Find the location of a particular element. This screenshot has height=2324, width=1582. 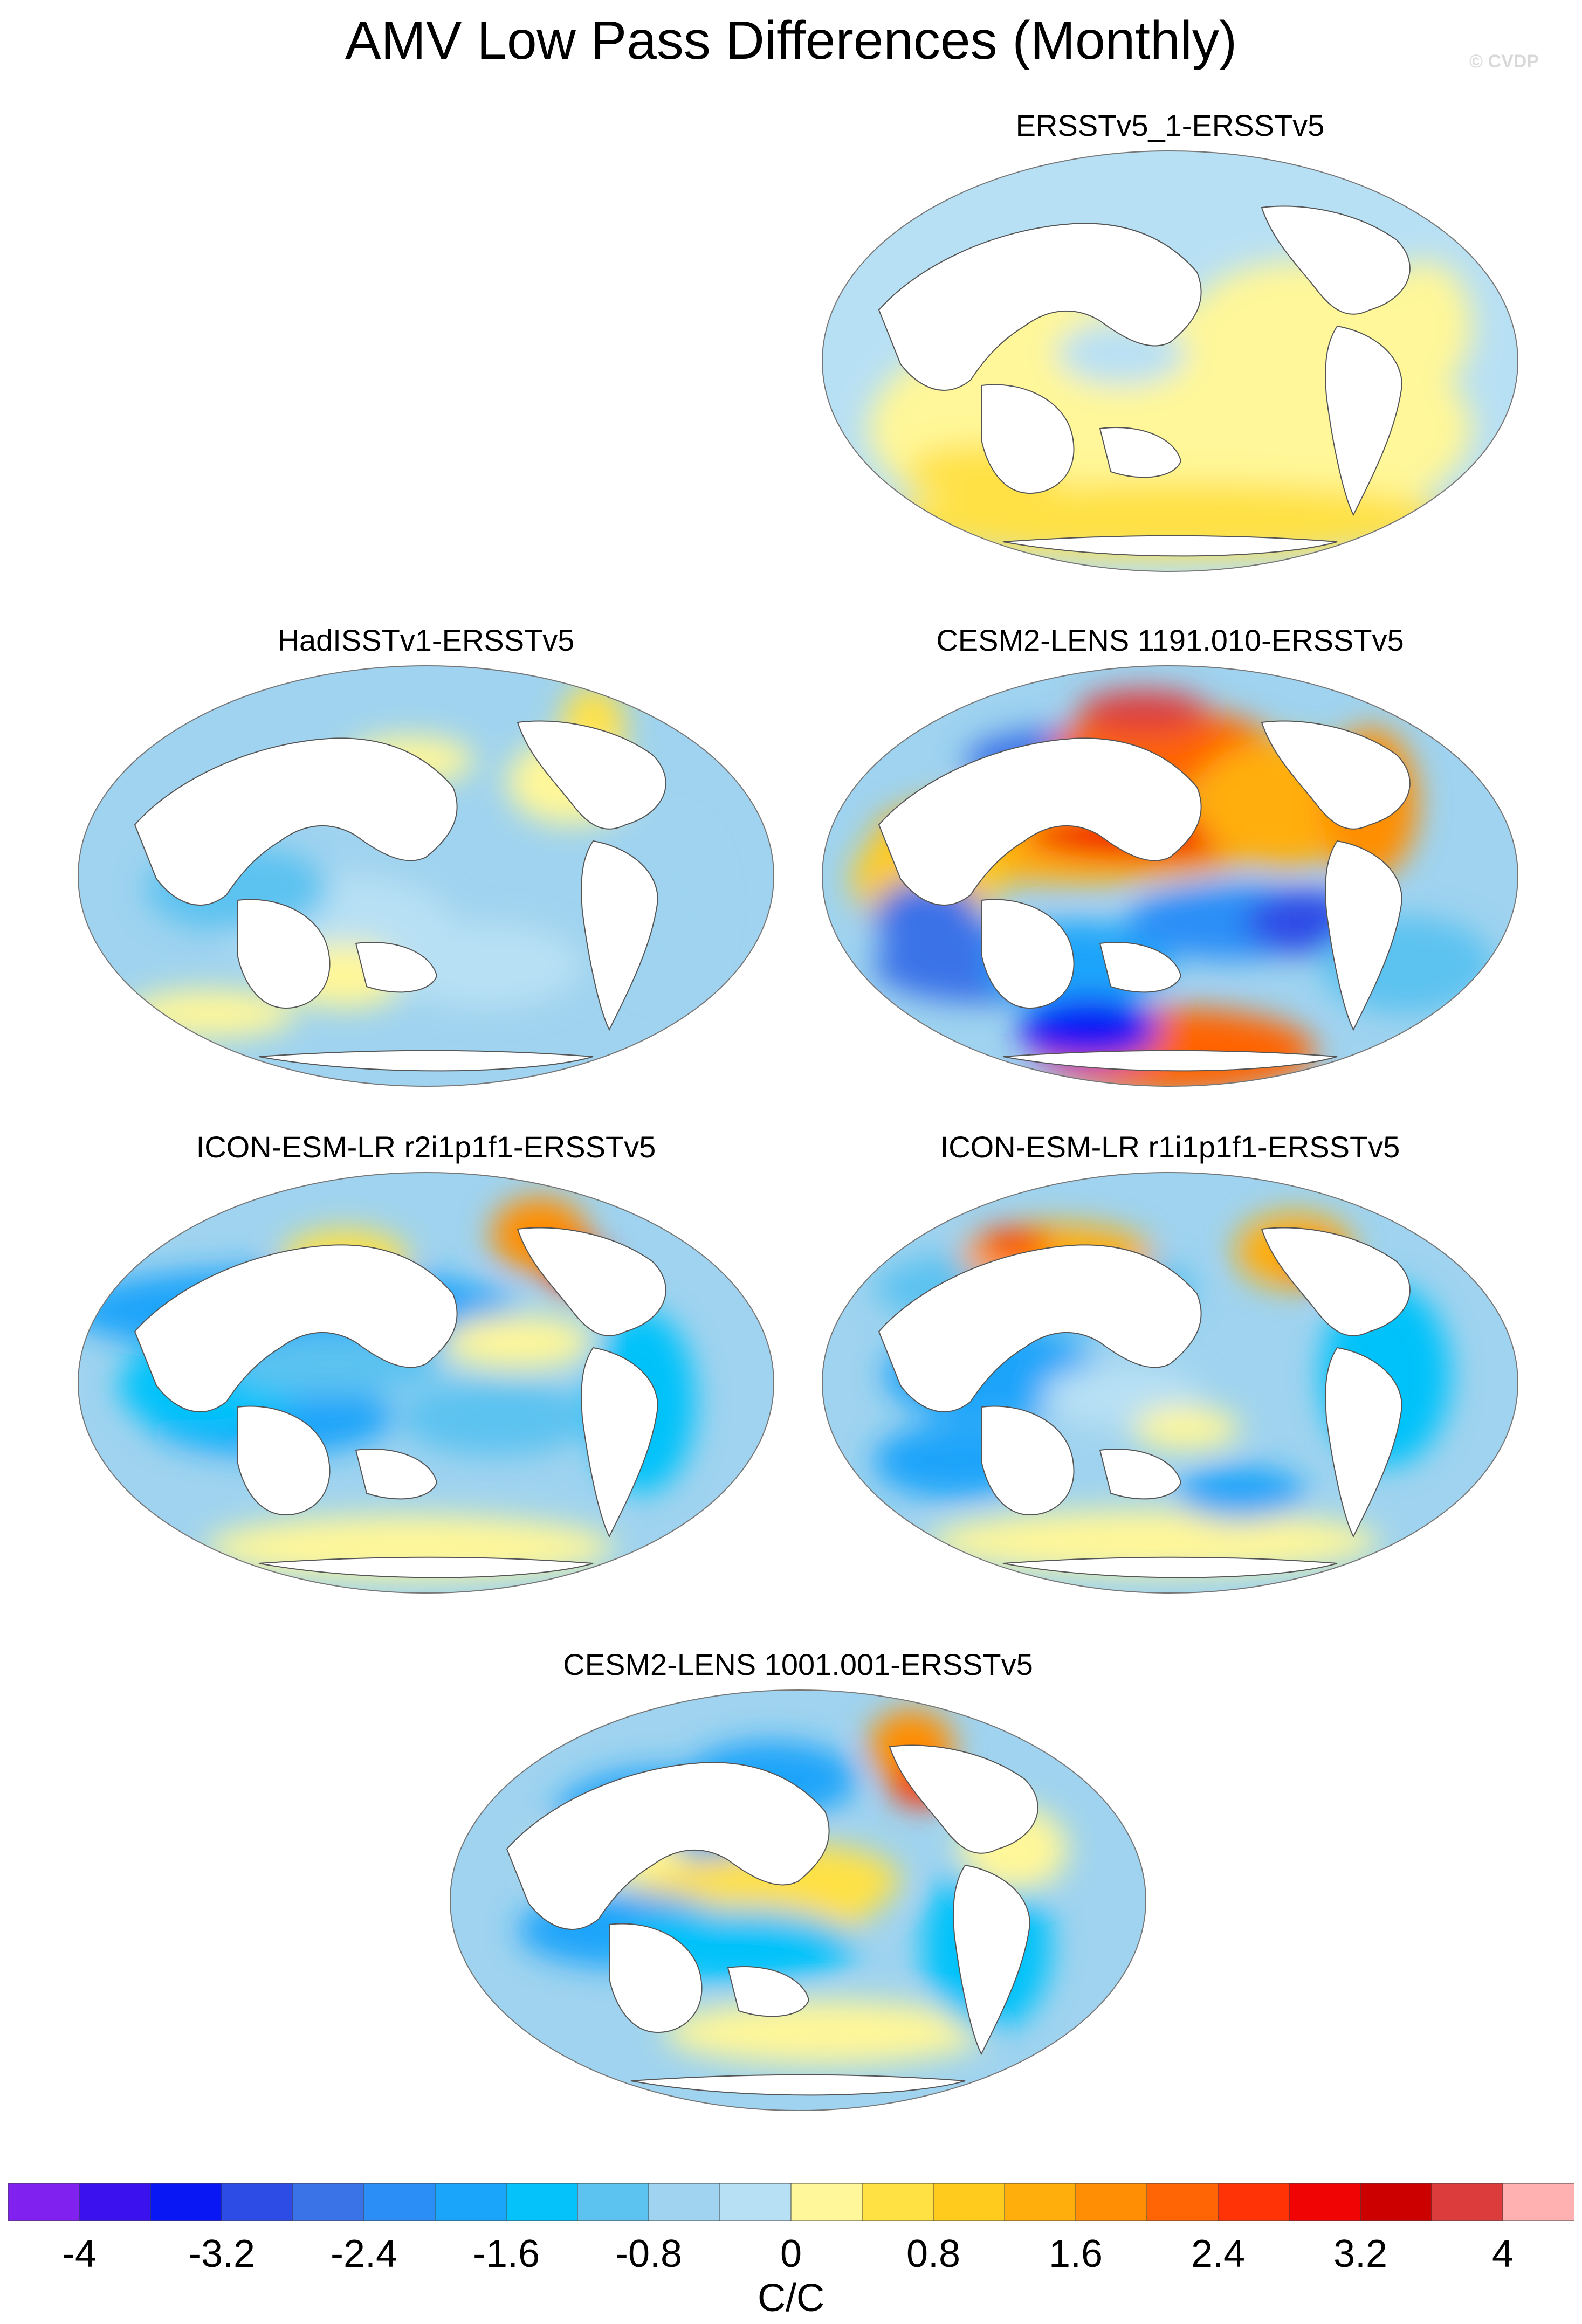

cvdp-watermark: © CVDP is located at coordinates (1504, 61).